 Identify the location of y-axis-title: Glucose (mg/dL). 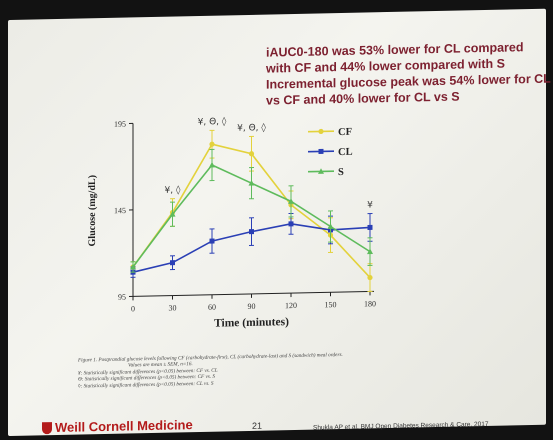
(92, 211).